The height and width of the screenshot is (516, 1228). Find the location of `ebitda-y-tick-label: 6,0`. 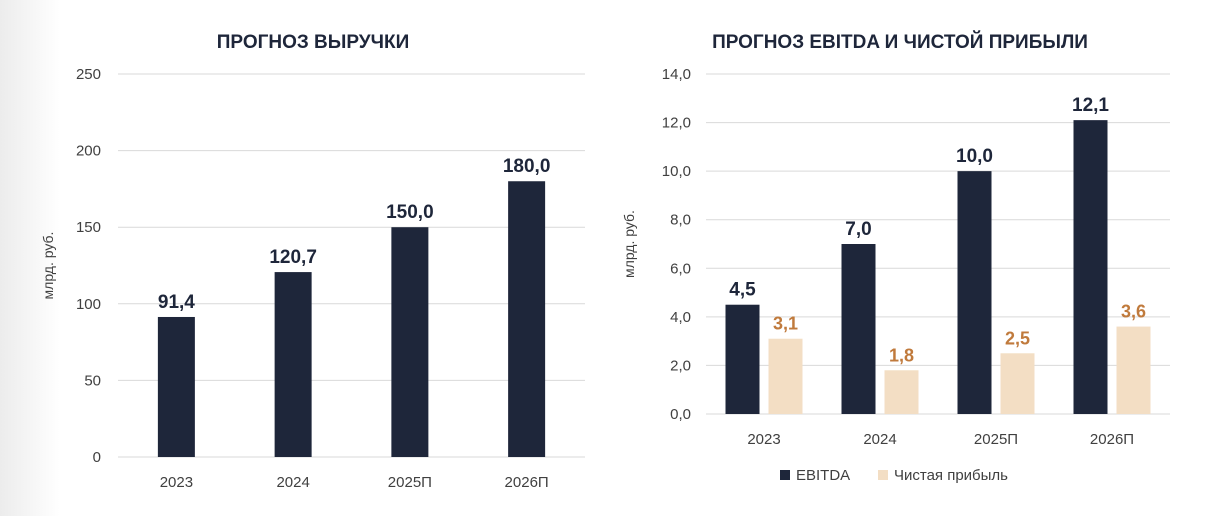

ebitda-y-tick-label: 6,0 is located at coordinates (680, 268).